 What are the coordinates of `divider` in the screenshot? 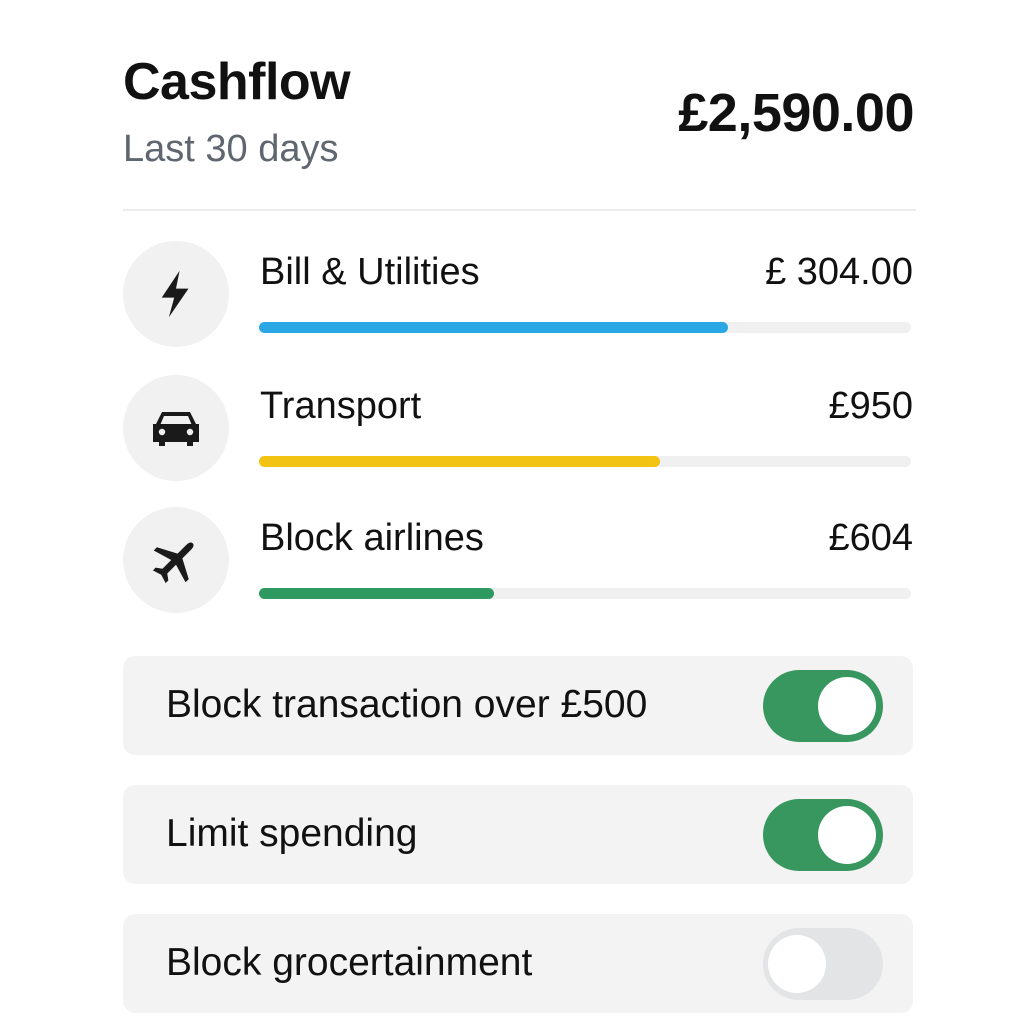 It's located at (519, 210).